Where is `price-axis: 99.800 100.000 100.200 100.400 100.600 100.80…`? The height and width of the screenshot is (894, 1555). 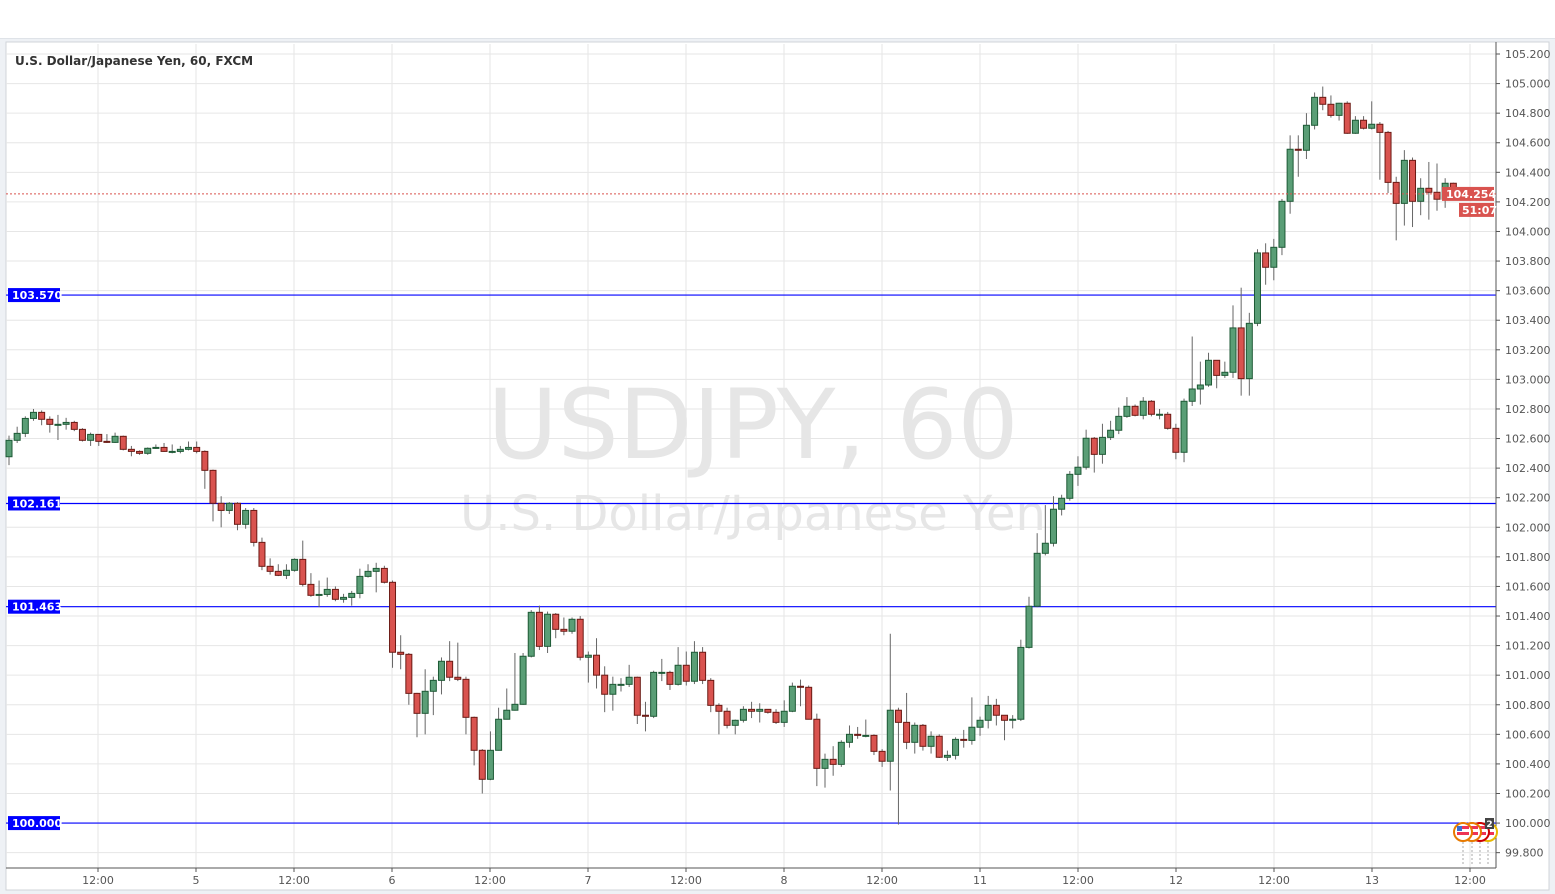
price-axis: 99.800 100.000 100.200 100.400 100.600 100.80… is located at coordinates (1523, 454).